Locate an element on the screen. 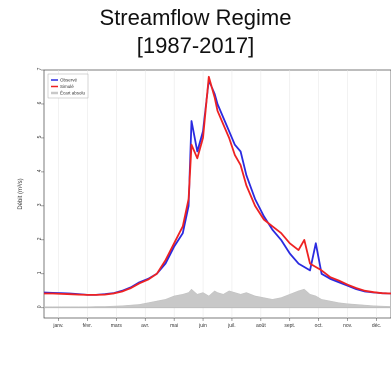 The width and height of the screenshot is (391, 371). y-tick-label: 2 is located at coordinates (40, 238).